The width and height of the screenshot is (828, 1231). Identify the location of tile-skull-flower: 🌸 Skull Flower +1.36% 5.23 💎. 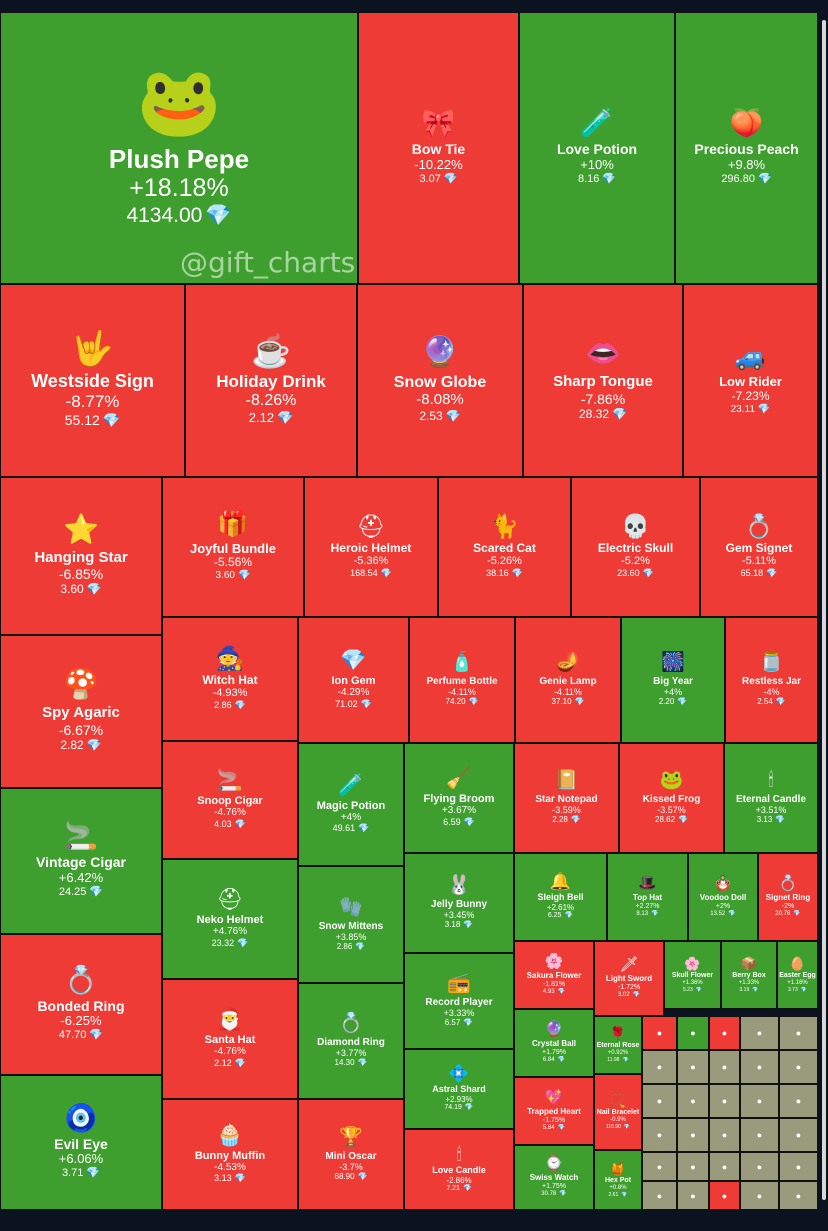
(692, 975).